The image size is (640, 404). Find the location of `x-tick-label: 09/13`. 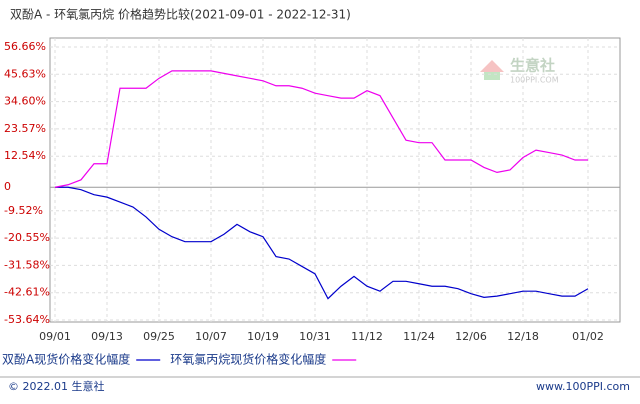

x-tick-label: 09/13 is located at coordinates (107, 336).